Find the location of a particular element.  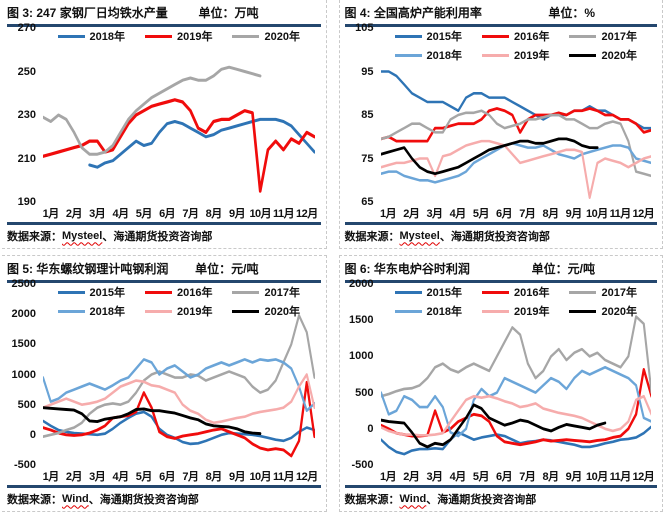

y-tick-label: 1000 is located at coordinates (23, 374).